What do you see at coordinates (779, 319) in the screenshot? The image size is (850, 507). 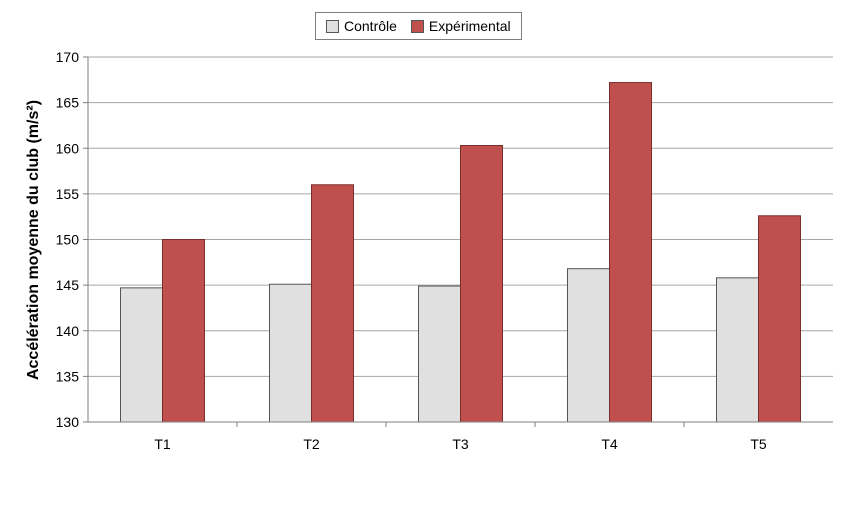 I see `bar-experimental-t5` at bounding box center [779, 319].